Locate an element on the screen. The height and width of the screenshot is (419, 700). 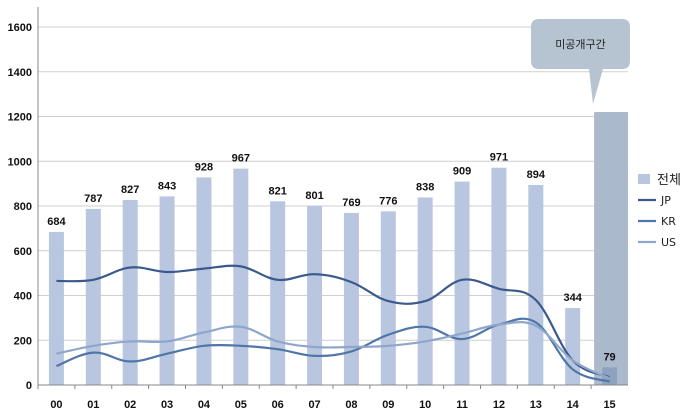
y-tick-label: 1400 is located at coordinates (20, 73).